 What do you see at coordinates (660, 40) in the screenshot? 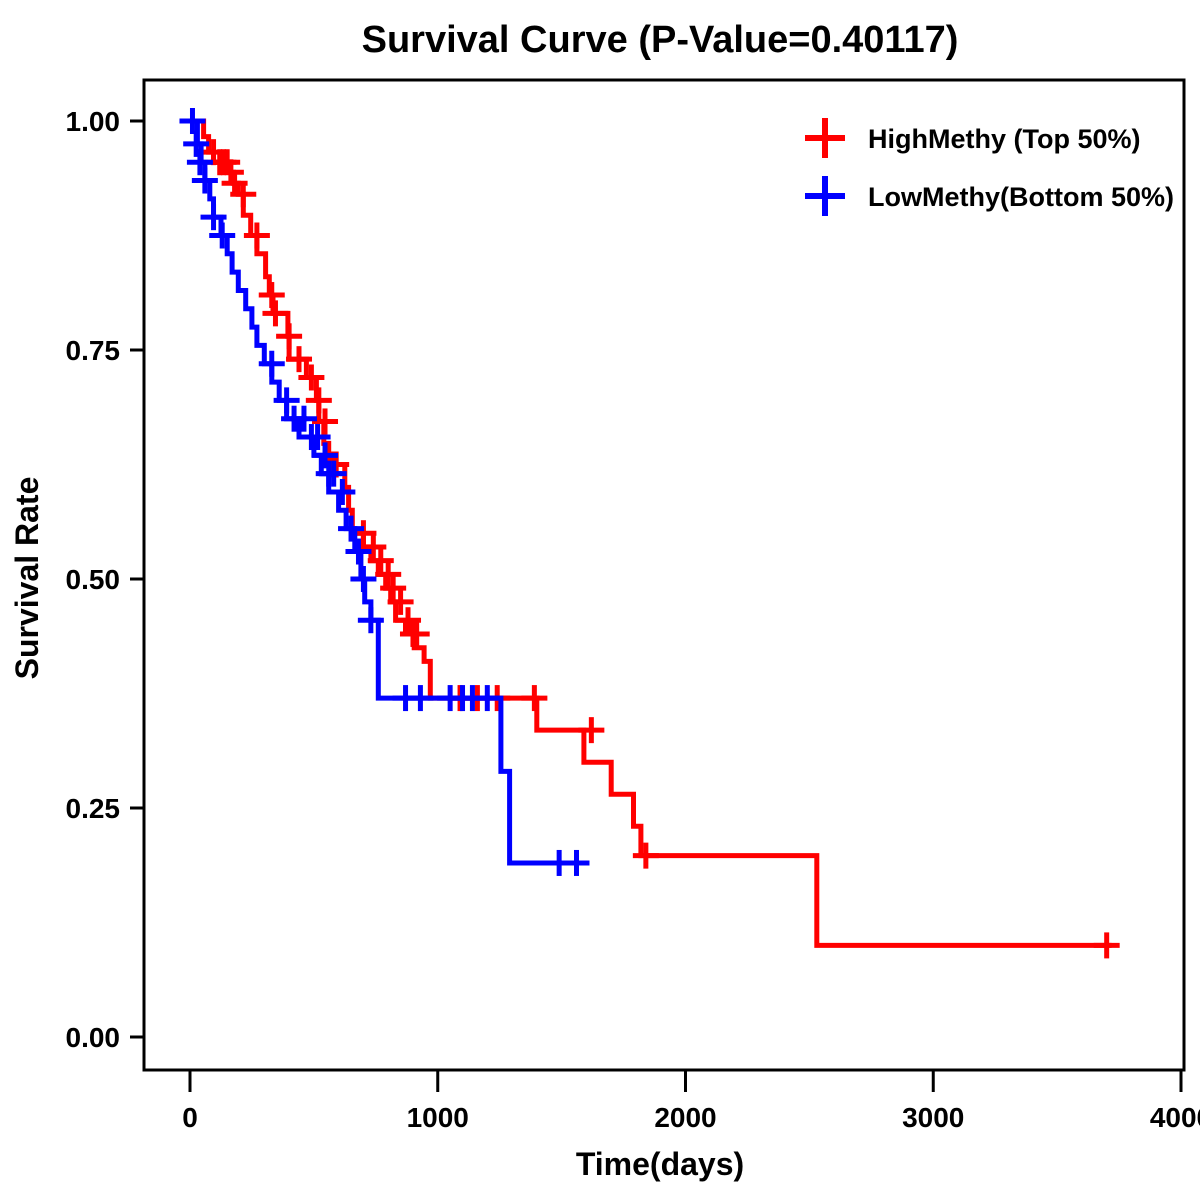
I see `chart-title: Survival Curve (P-Value=0.40117)` at bounding box center [660, 40].